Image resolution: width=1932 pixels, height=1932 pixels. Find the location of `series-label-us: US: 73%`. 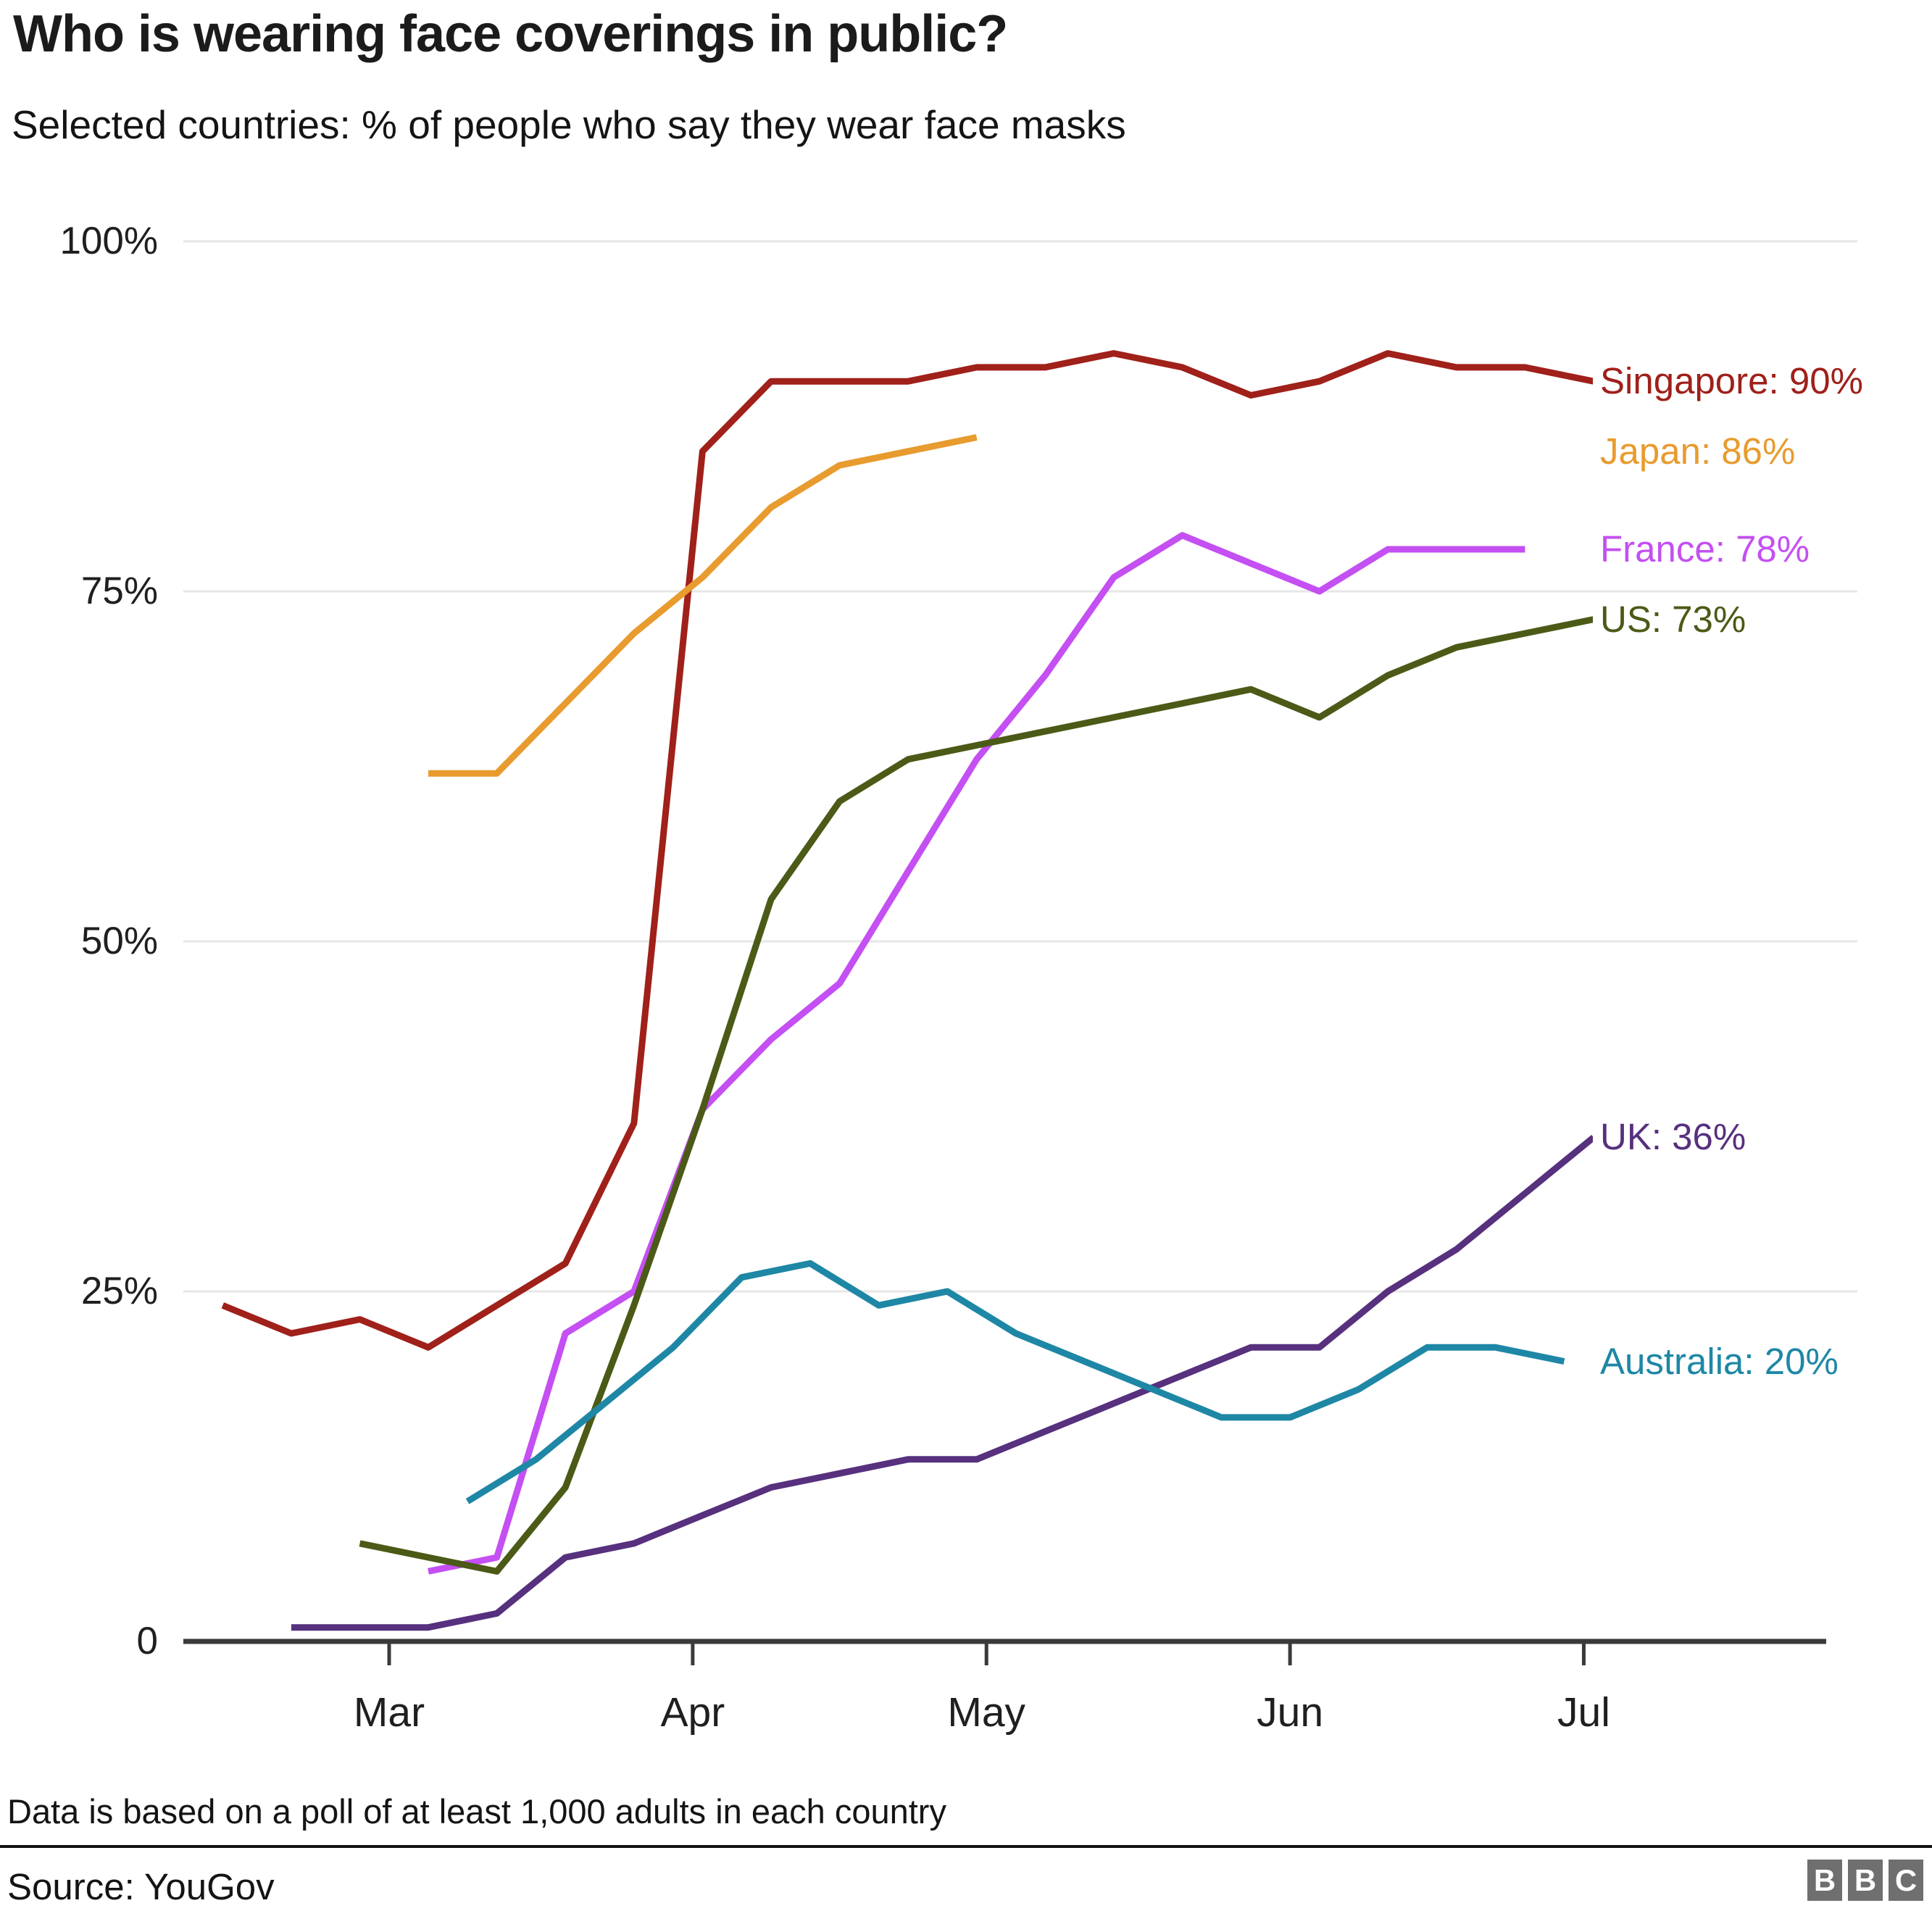

series-label-us: US: 73% is located at coordinates (1675, 619).